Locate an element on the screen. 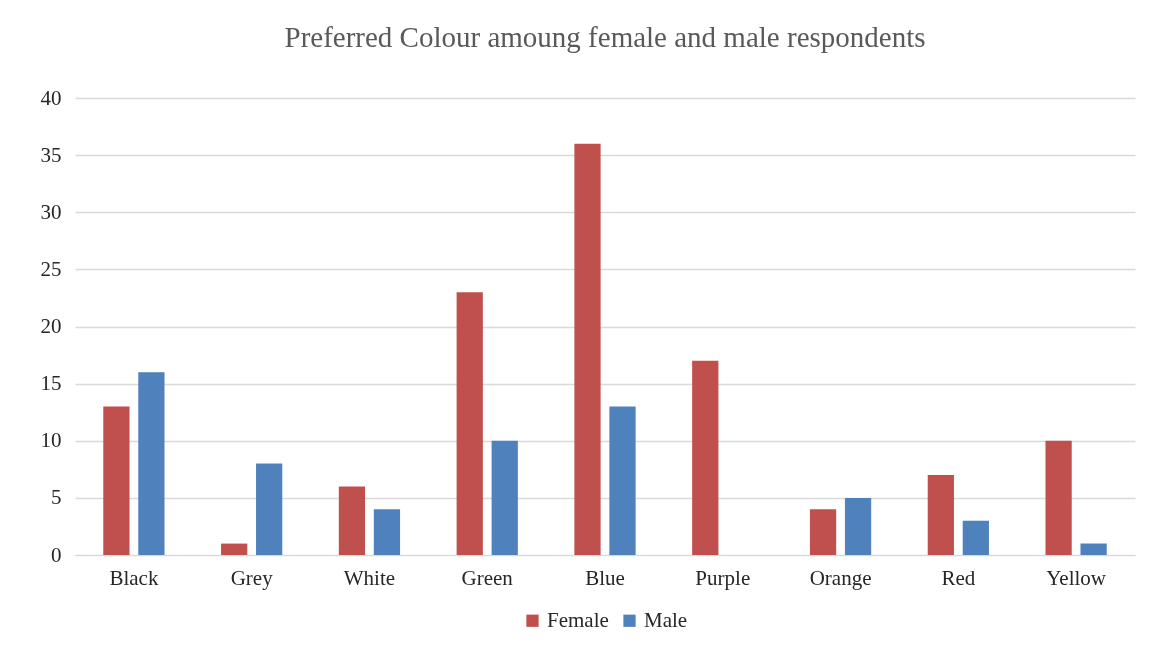 Image resolution: width=1158 pixels, height=671 pixels. y-tick-label: 25 is located at coordinates (51, 268).